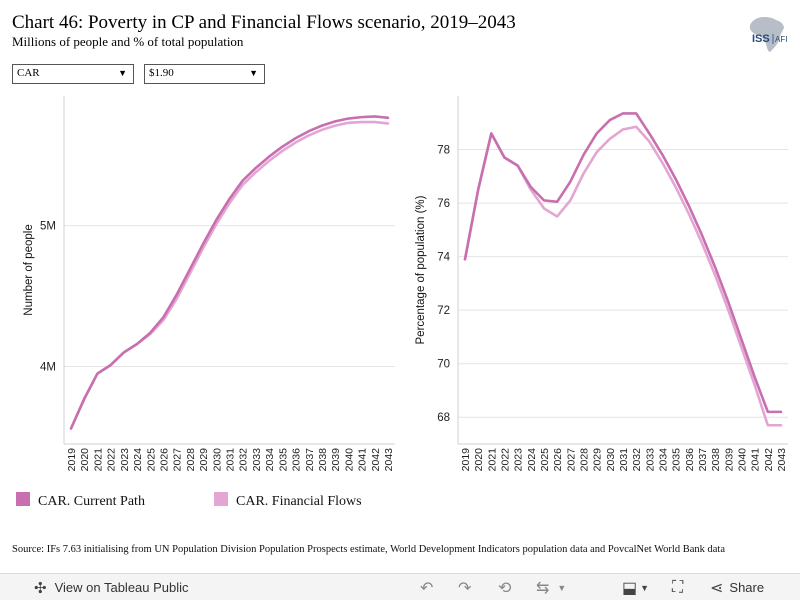 This screenshot has height=600, width=800. I want to click on view-on-tableau-button: ✣ View on Tableau Public, so click(111, 587).